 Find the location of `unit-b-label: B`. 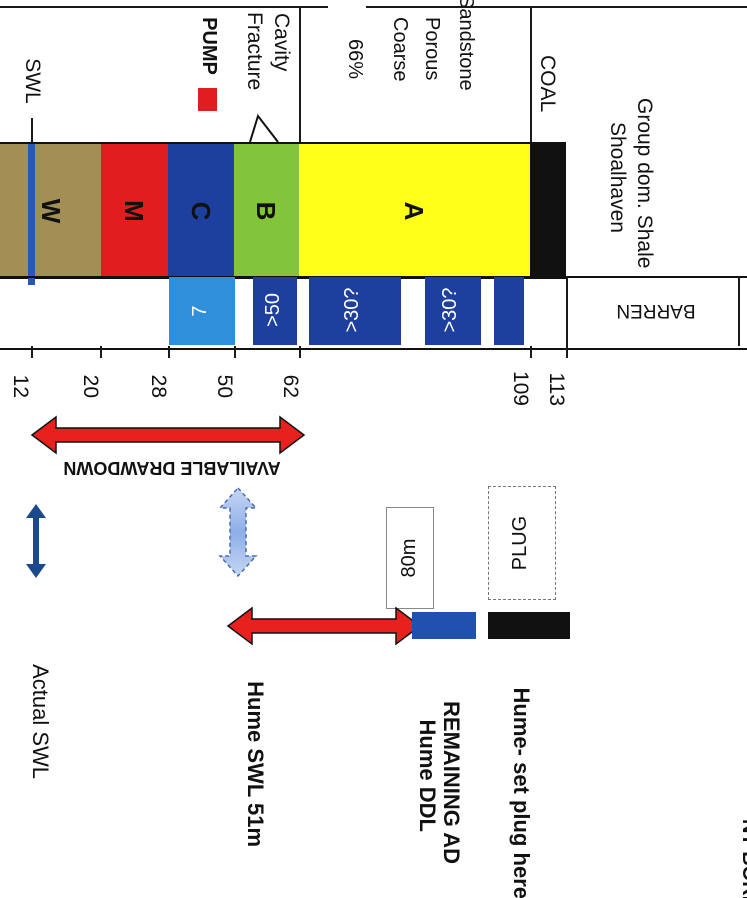

unit-b-label: B is located at coordinates (266, 211).